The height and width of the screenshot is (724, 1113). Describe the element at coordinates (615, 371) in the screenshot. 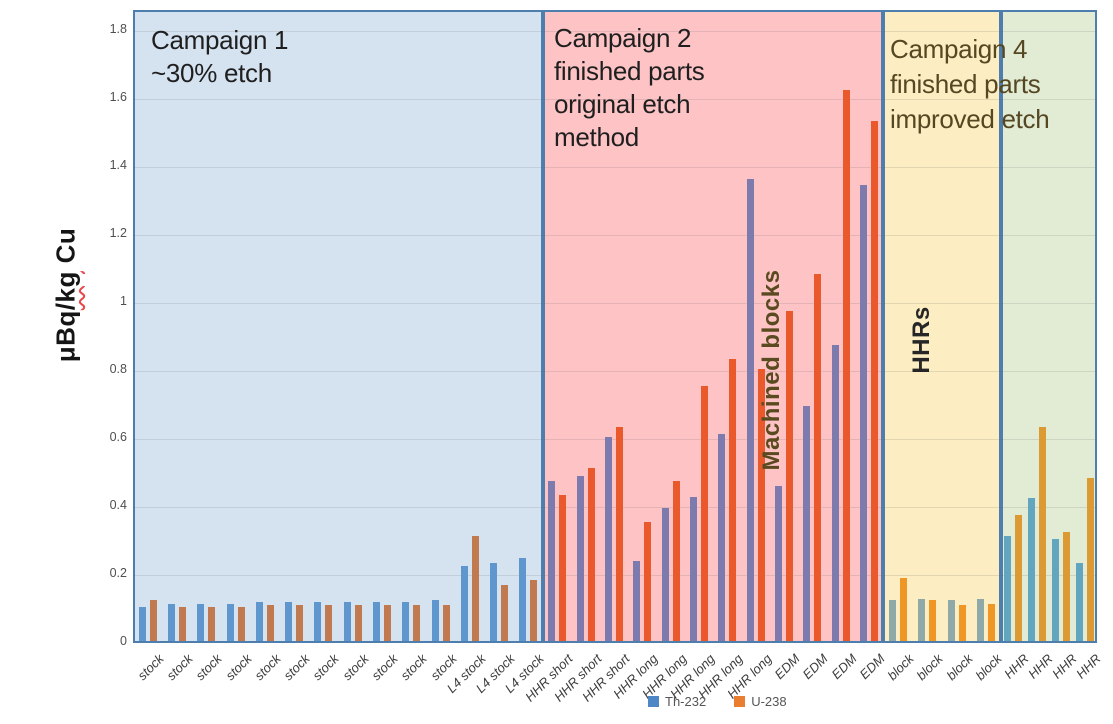

I see `gridline-0.8` at that location.